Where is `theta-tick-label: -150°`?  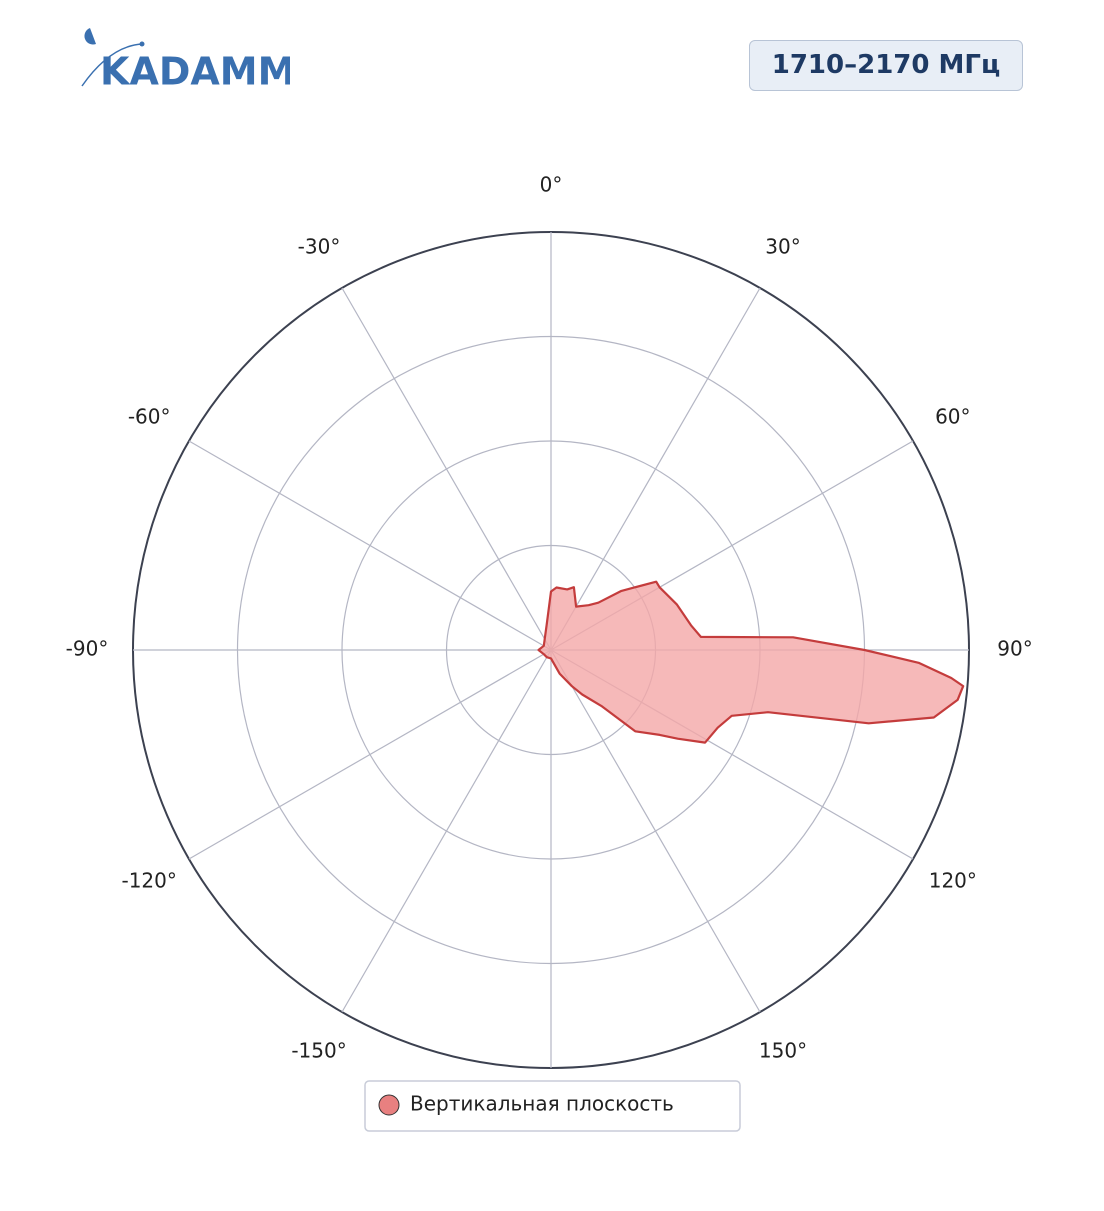
theta-tick-label: -150° is located at coordinates (318, 1050).